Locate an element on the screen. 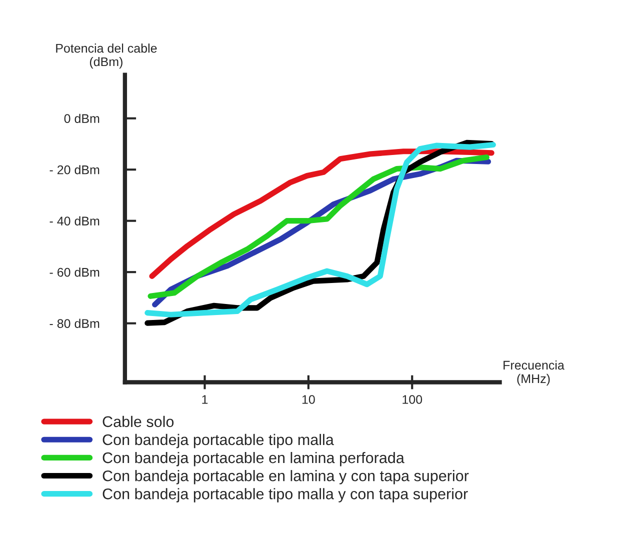  y-tick-label: - 40 dBm is located at coordinates (75, 221).